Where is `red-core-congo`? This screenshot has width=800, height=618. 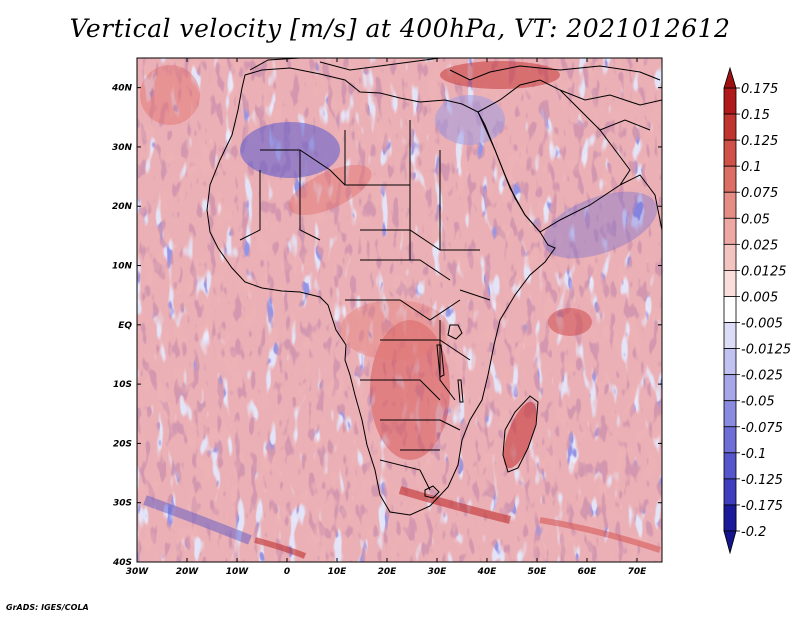
red-core-congo is located at coordinates (395, 330).